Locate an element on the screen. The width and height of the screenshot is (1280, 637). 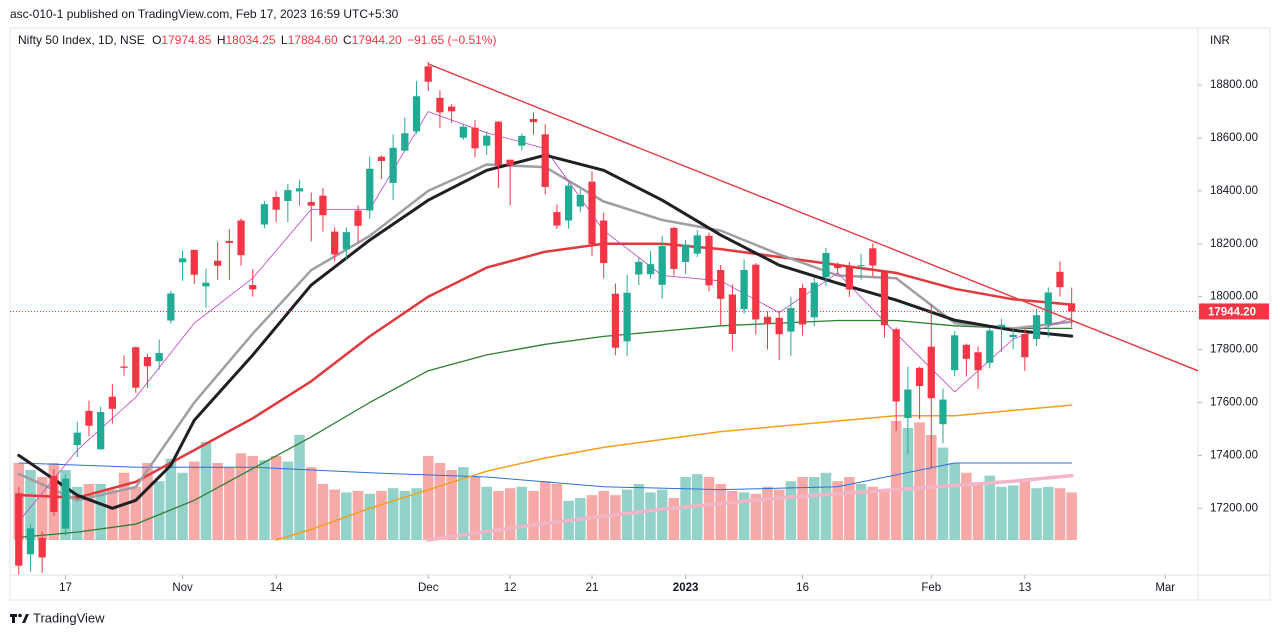
ohlc-value: 17974.85 is located at coordinates (186, 40).